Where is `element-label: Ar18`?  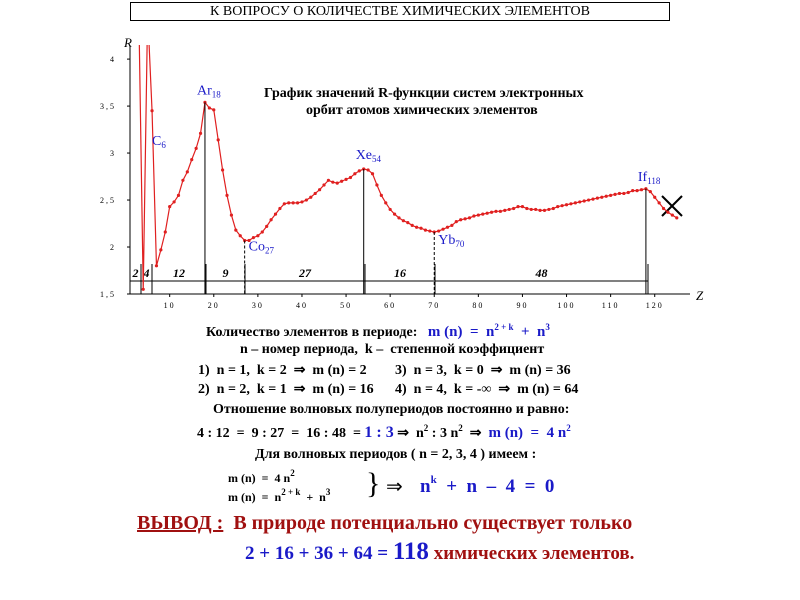
element-label: Ar18 is located at coordinates (209, 91).